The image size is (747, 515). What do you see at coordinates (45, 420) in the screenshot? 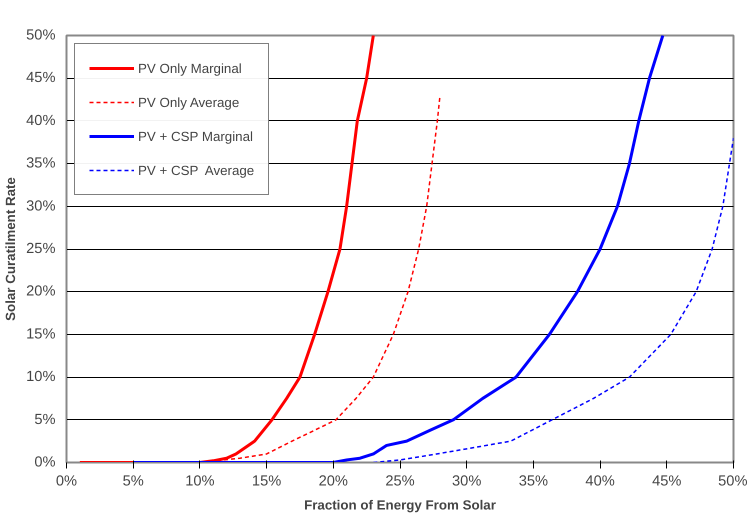
I see `y-tick-label: 5%` at bounding box center [45, 420].